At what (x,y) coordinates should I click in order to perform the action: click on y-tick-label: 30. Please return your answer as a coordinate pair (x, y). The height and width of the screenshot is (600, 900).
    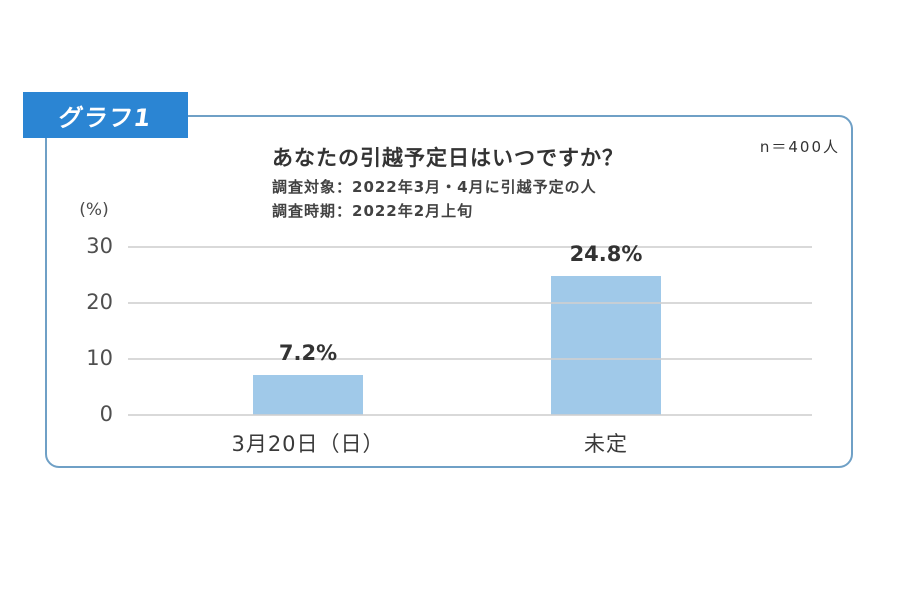
    Looking at the image, I should click on (99, 246).